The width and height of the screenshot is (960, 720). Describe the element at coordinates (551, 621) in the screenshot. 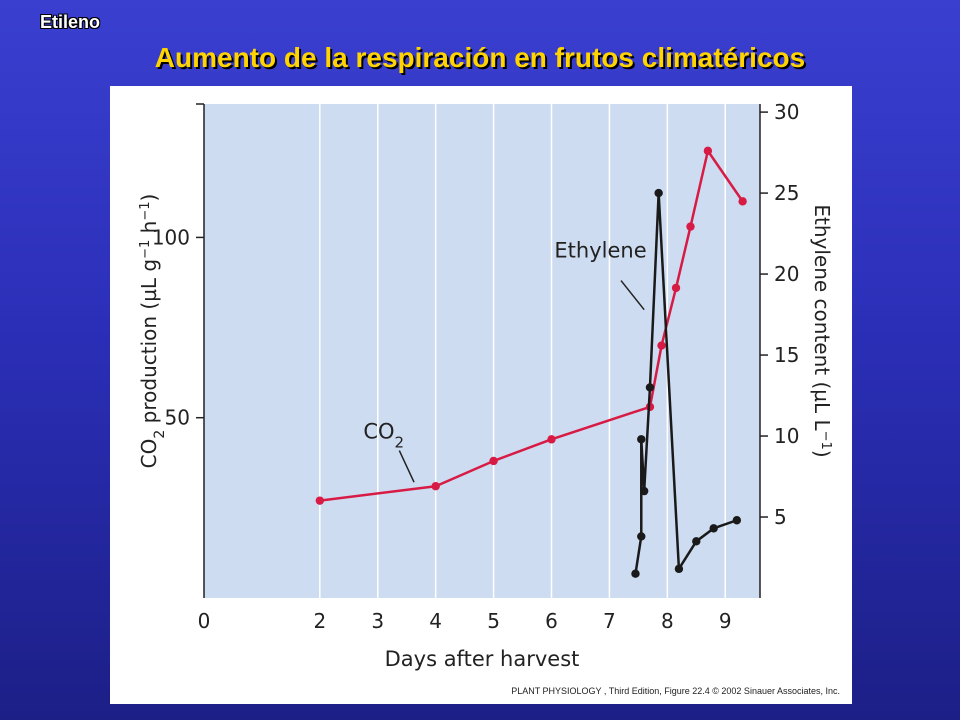

I see `x-tick-label-6: 6` at that location.